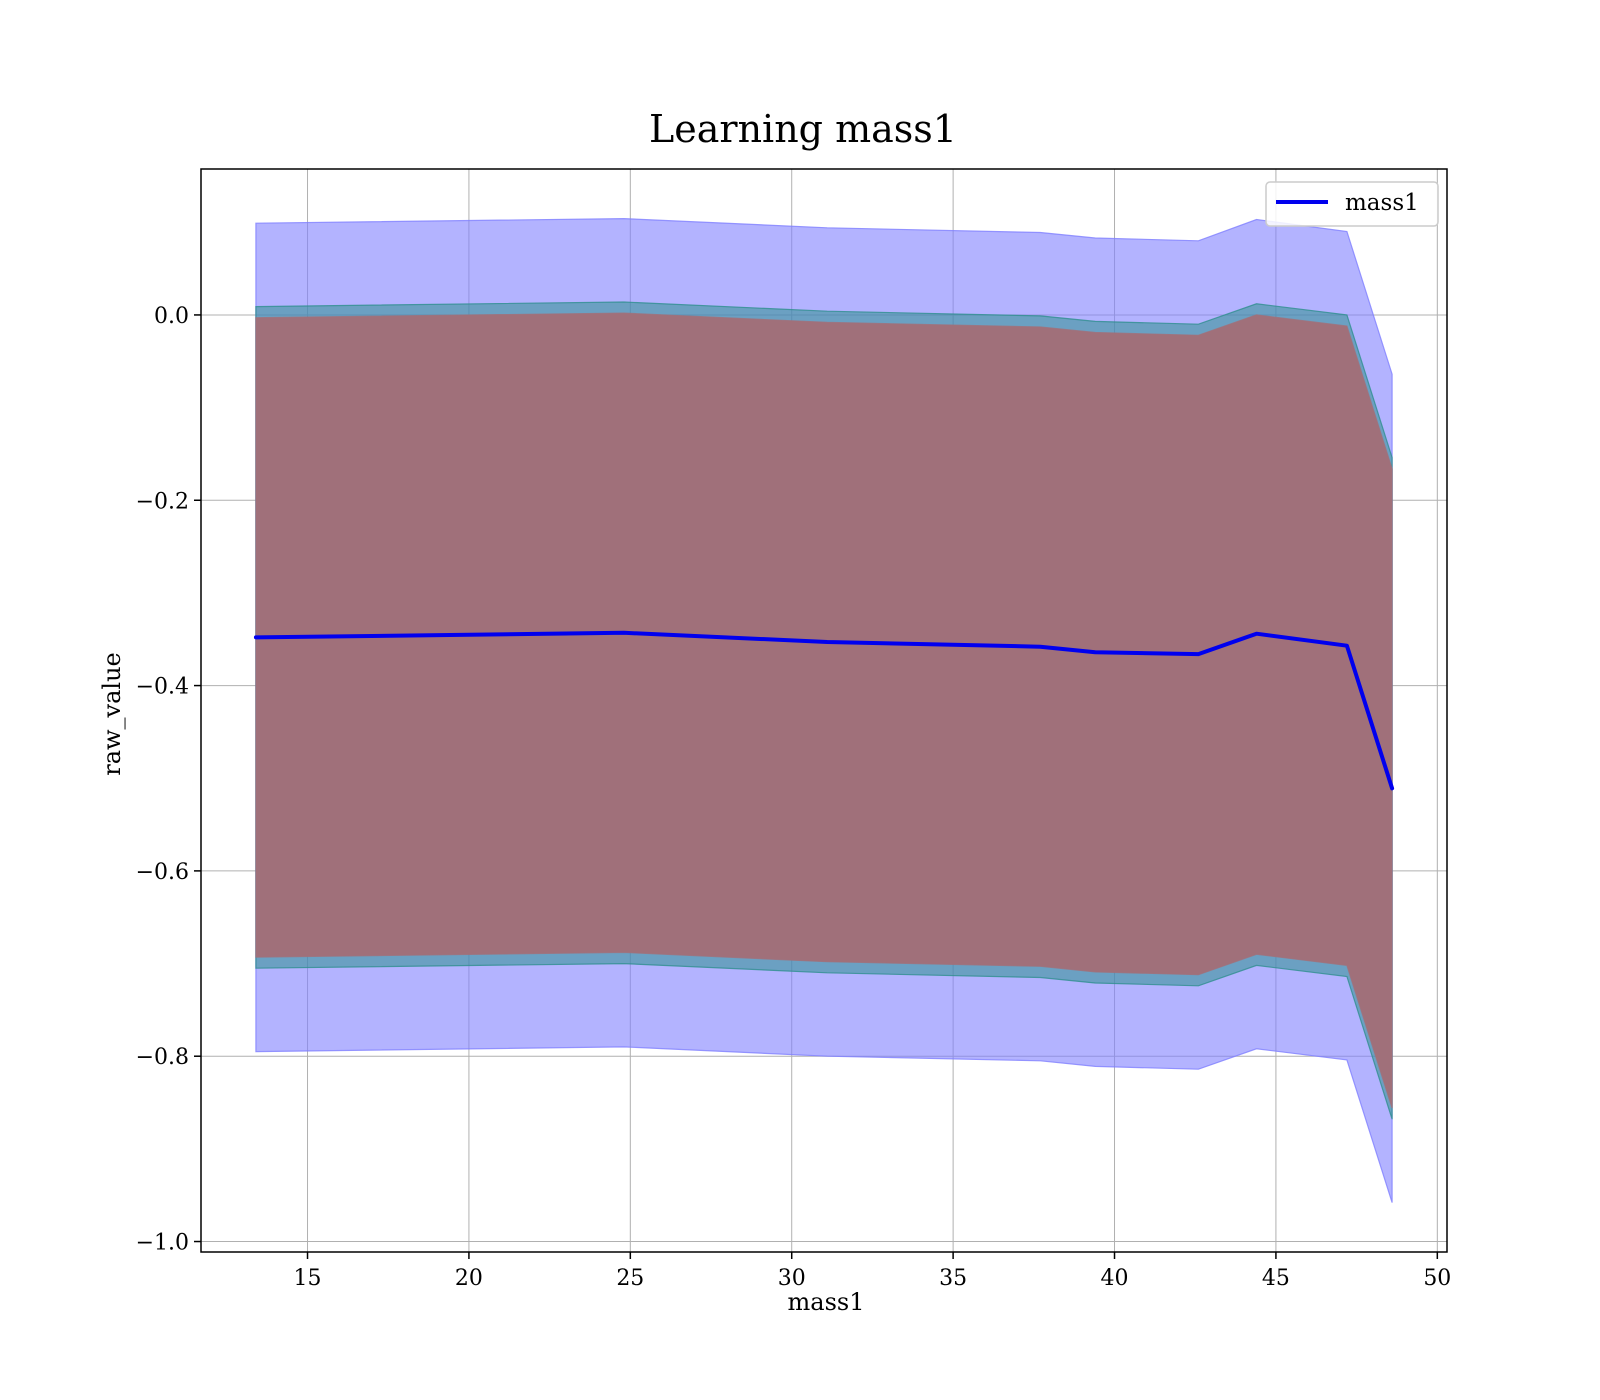 This screenshot has height=1400, width=1600. I want to click on x-tick-label-1: 20, so click(469, 1278).